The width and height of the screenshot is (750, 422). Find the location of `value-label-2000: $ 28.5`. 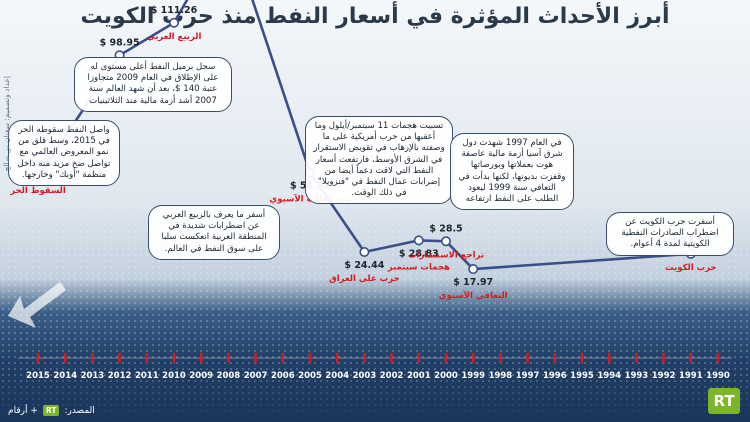

value-label-2000: $ 28.5 is located at coordinates (445, 228).